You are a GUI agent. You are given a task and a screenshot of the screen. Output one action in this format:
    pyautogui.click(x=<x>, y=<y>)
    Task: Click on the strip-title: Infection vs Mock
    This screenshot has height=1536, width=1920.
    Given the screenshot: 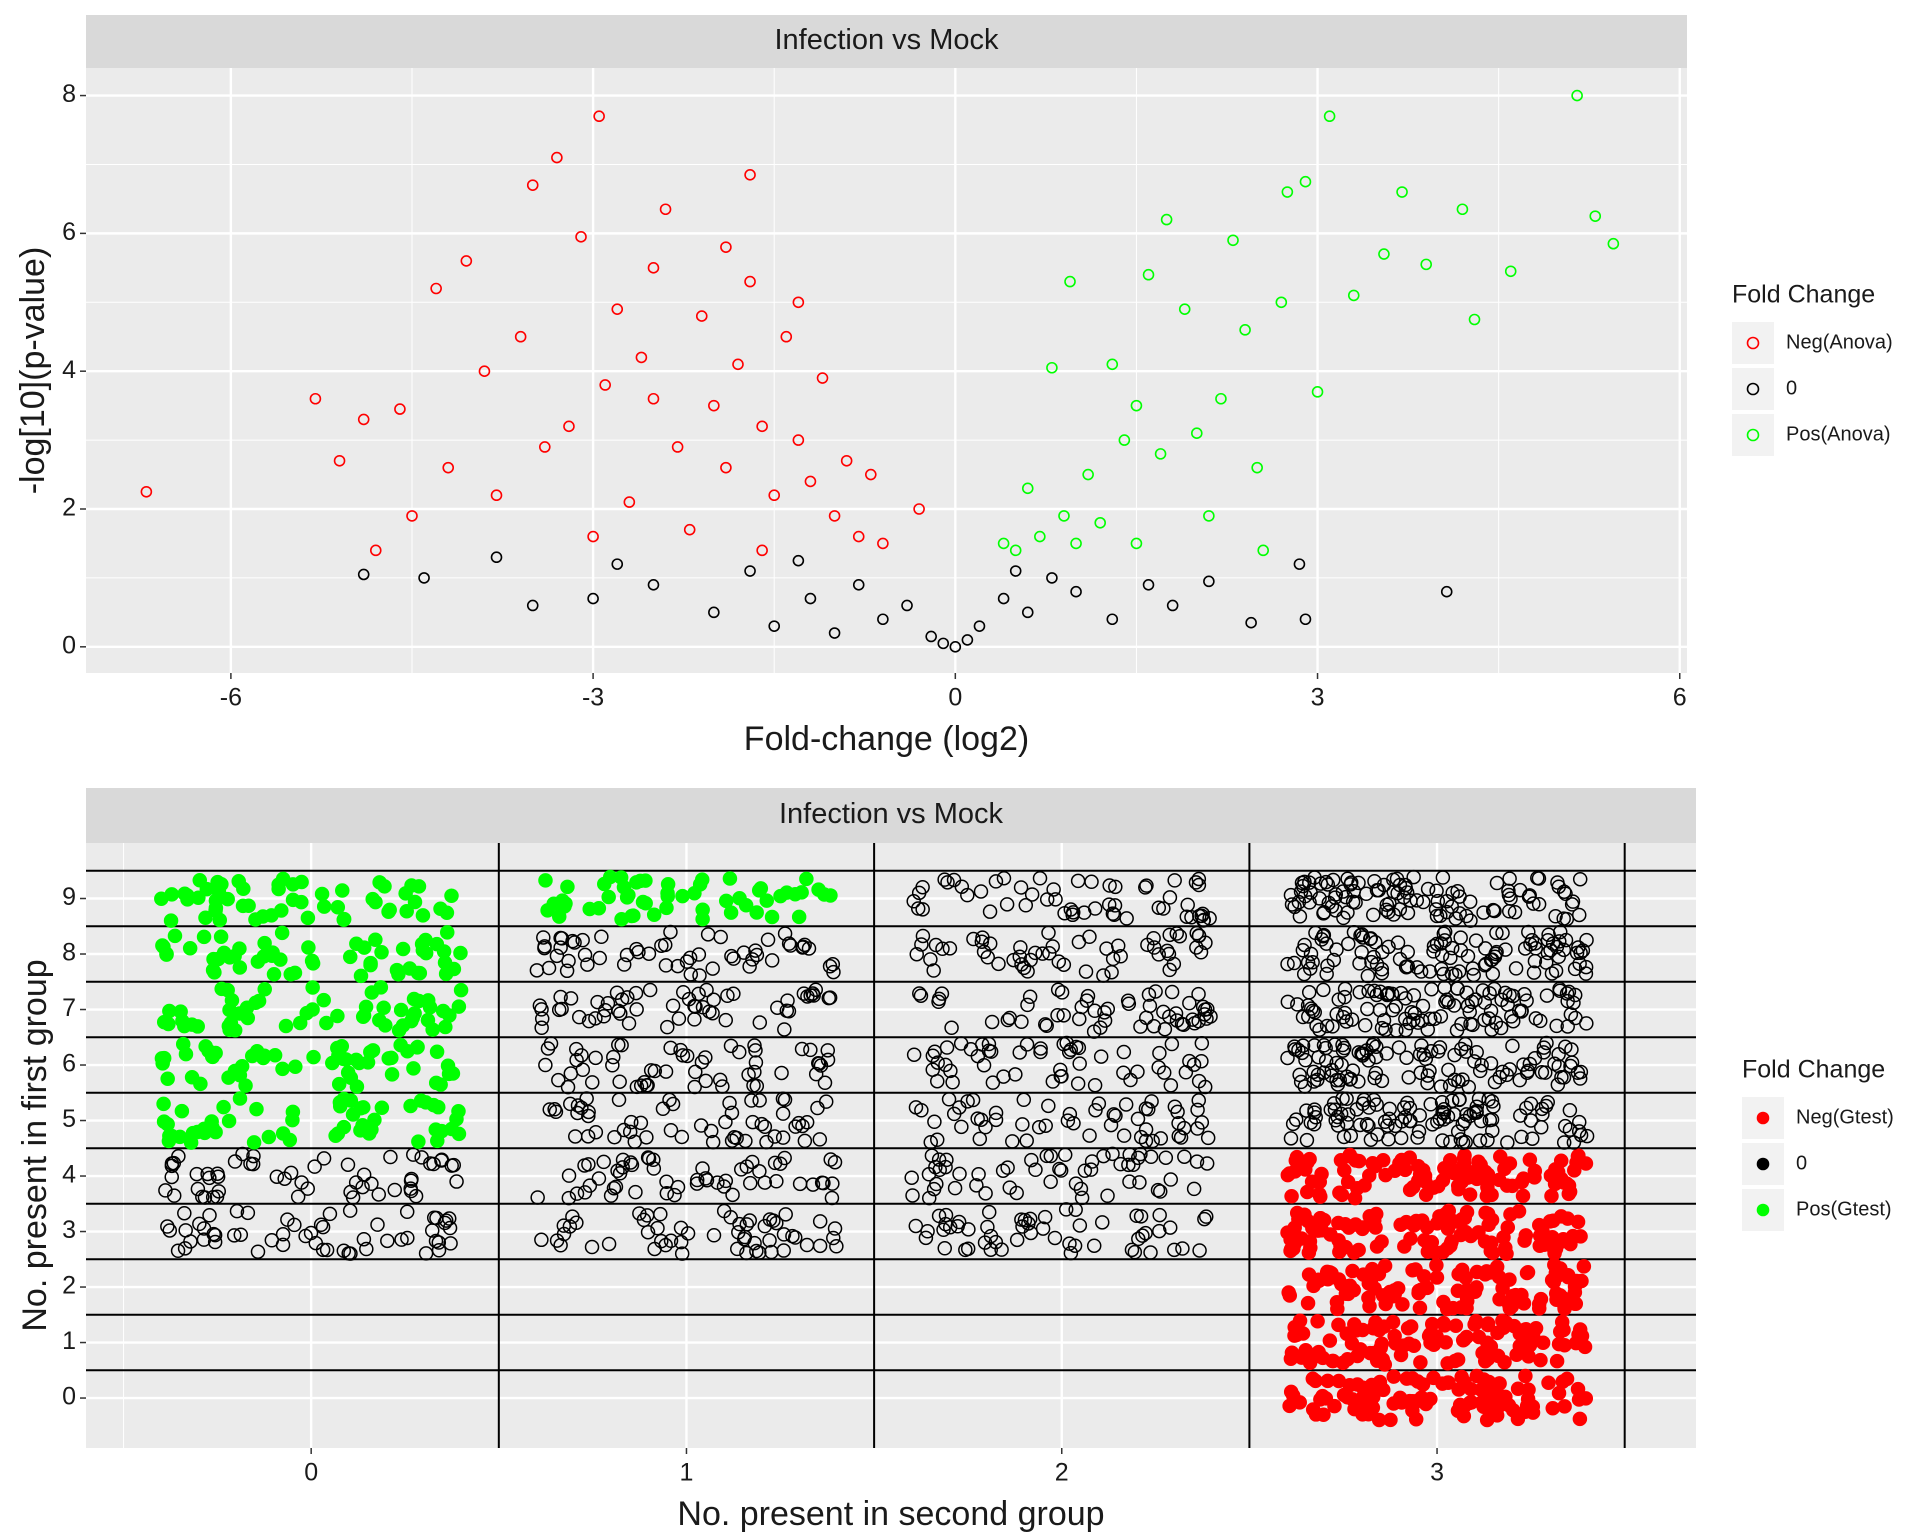 What is the action you would take?
    pyautogui.click(x=886, y=40)
    